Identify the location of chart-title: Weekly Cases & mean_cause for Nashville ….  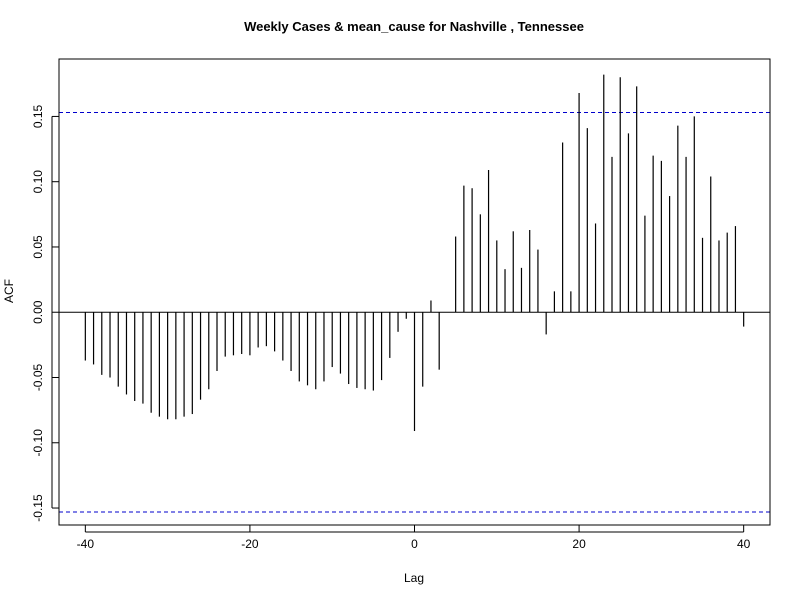
(414, 26).